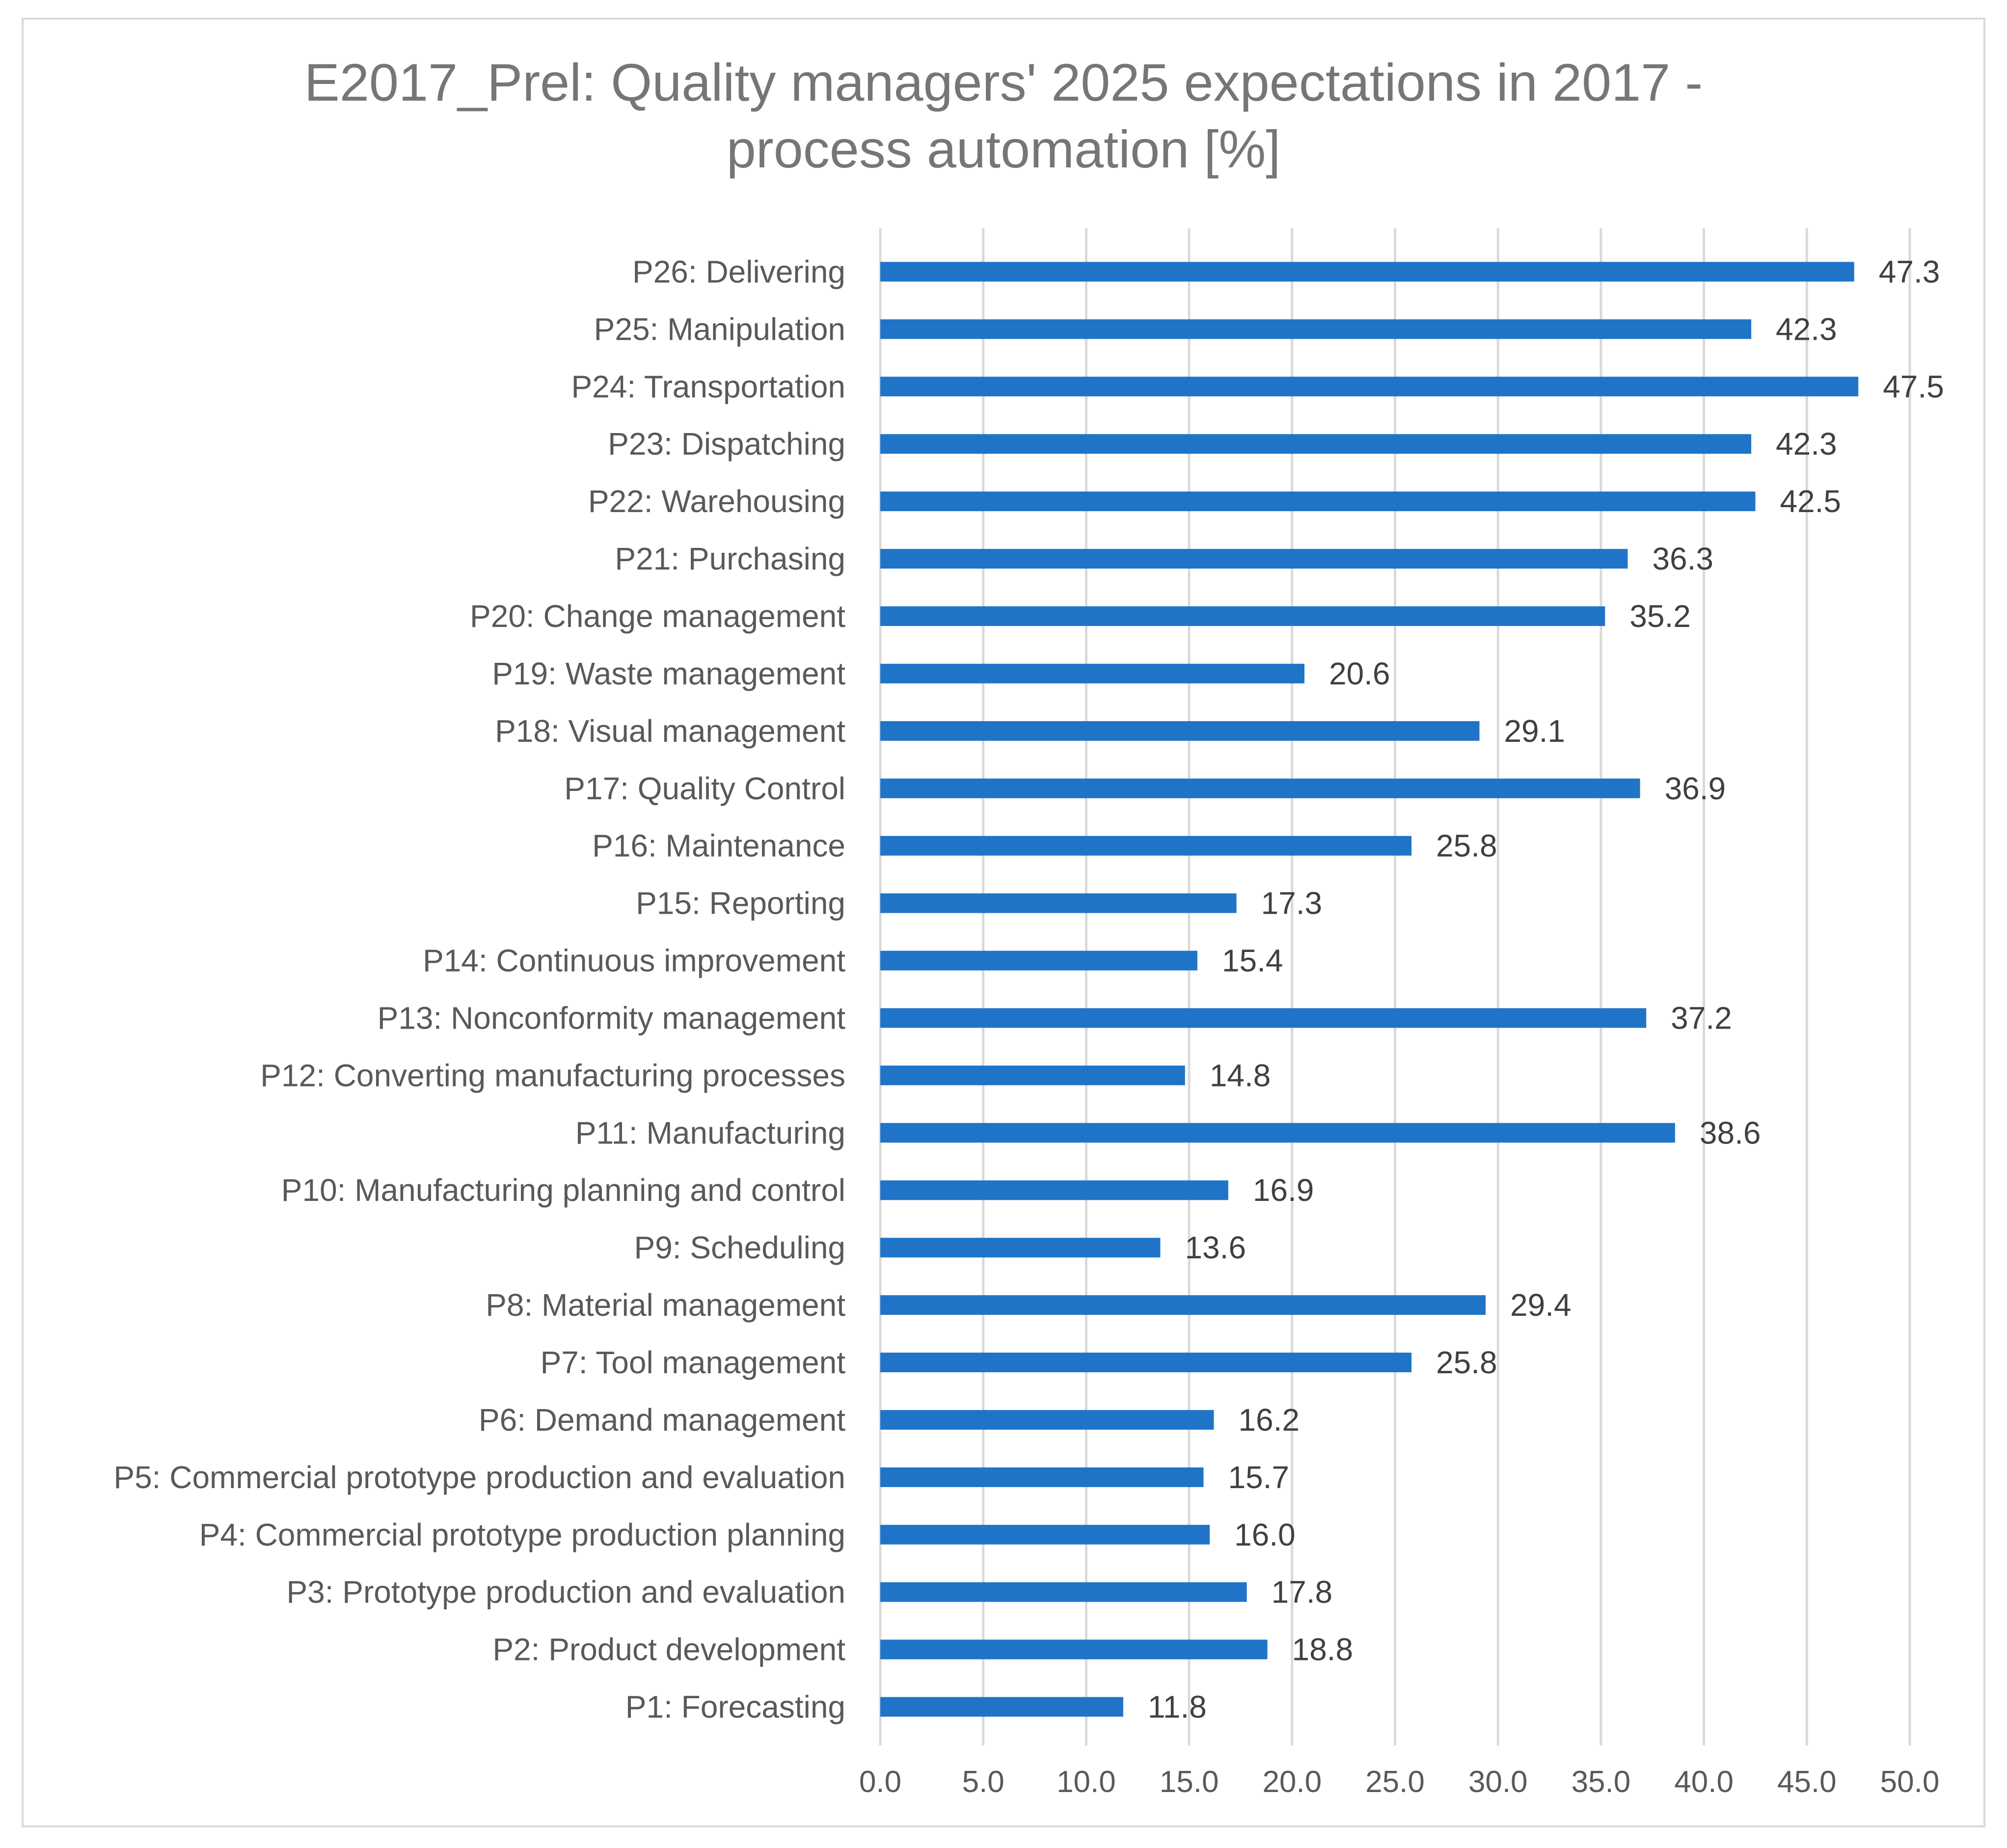 The image size is (2007, 1848). Describe the element at coordinates (1240, 1075) in the screenshot. I see `data-label: 14.8` at that location.